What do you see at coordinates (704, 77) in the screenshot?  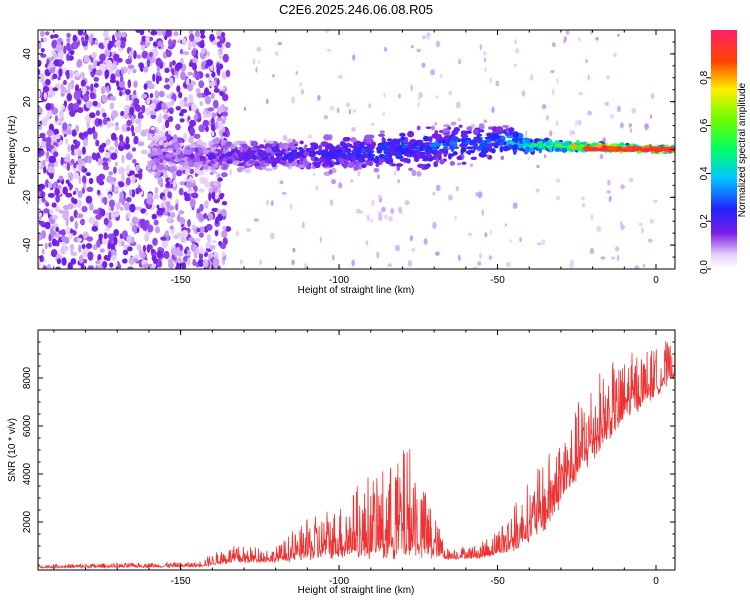 I see `colorbar-tick-label: 0.8` at bounding box center [704, 77].